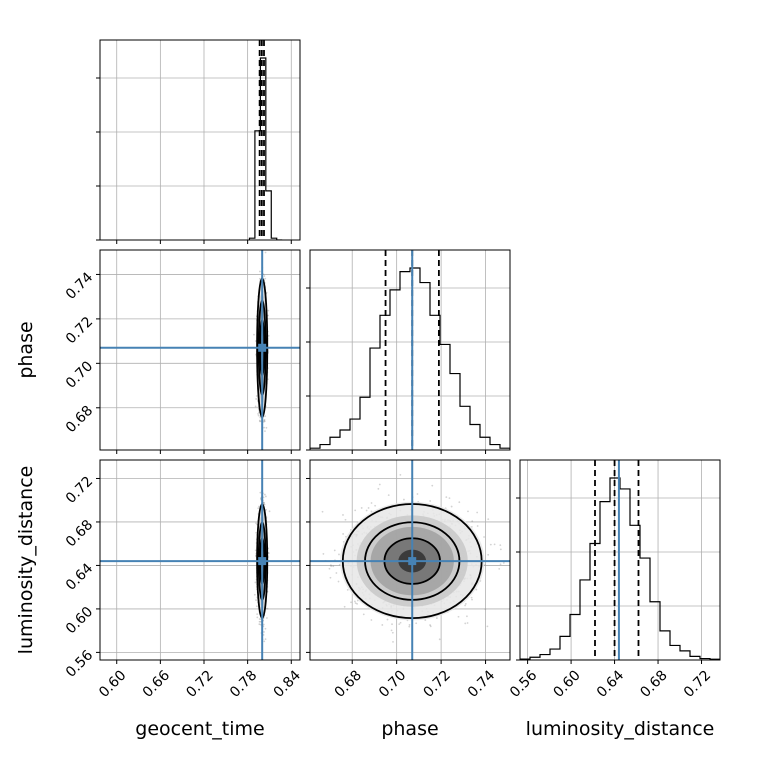 The height and width of the screenshot is (760, 760). I want to click on panel-geocent_time, so click(198, 141).